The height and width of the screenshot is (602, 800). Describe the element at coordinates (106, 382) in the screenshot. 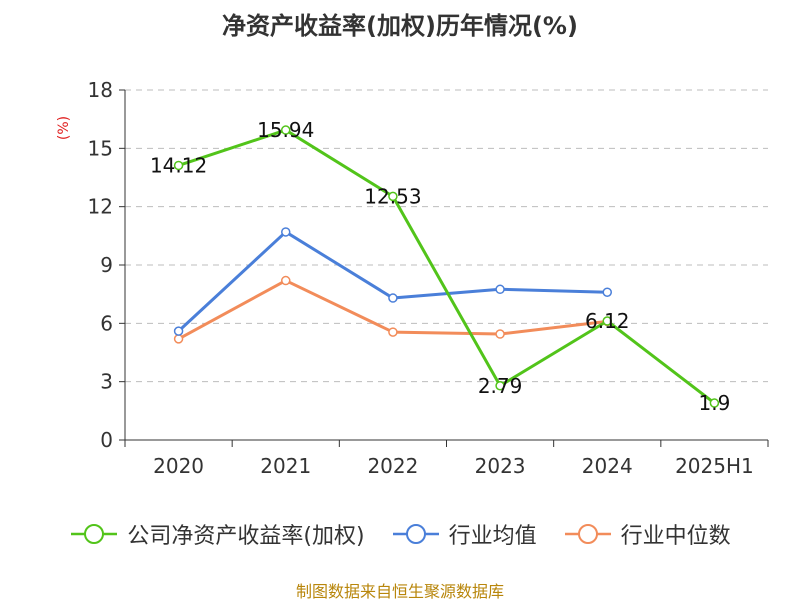

I see `y-tick-label: 3` at that location.